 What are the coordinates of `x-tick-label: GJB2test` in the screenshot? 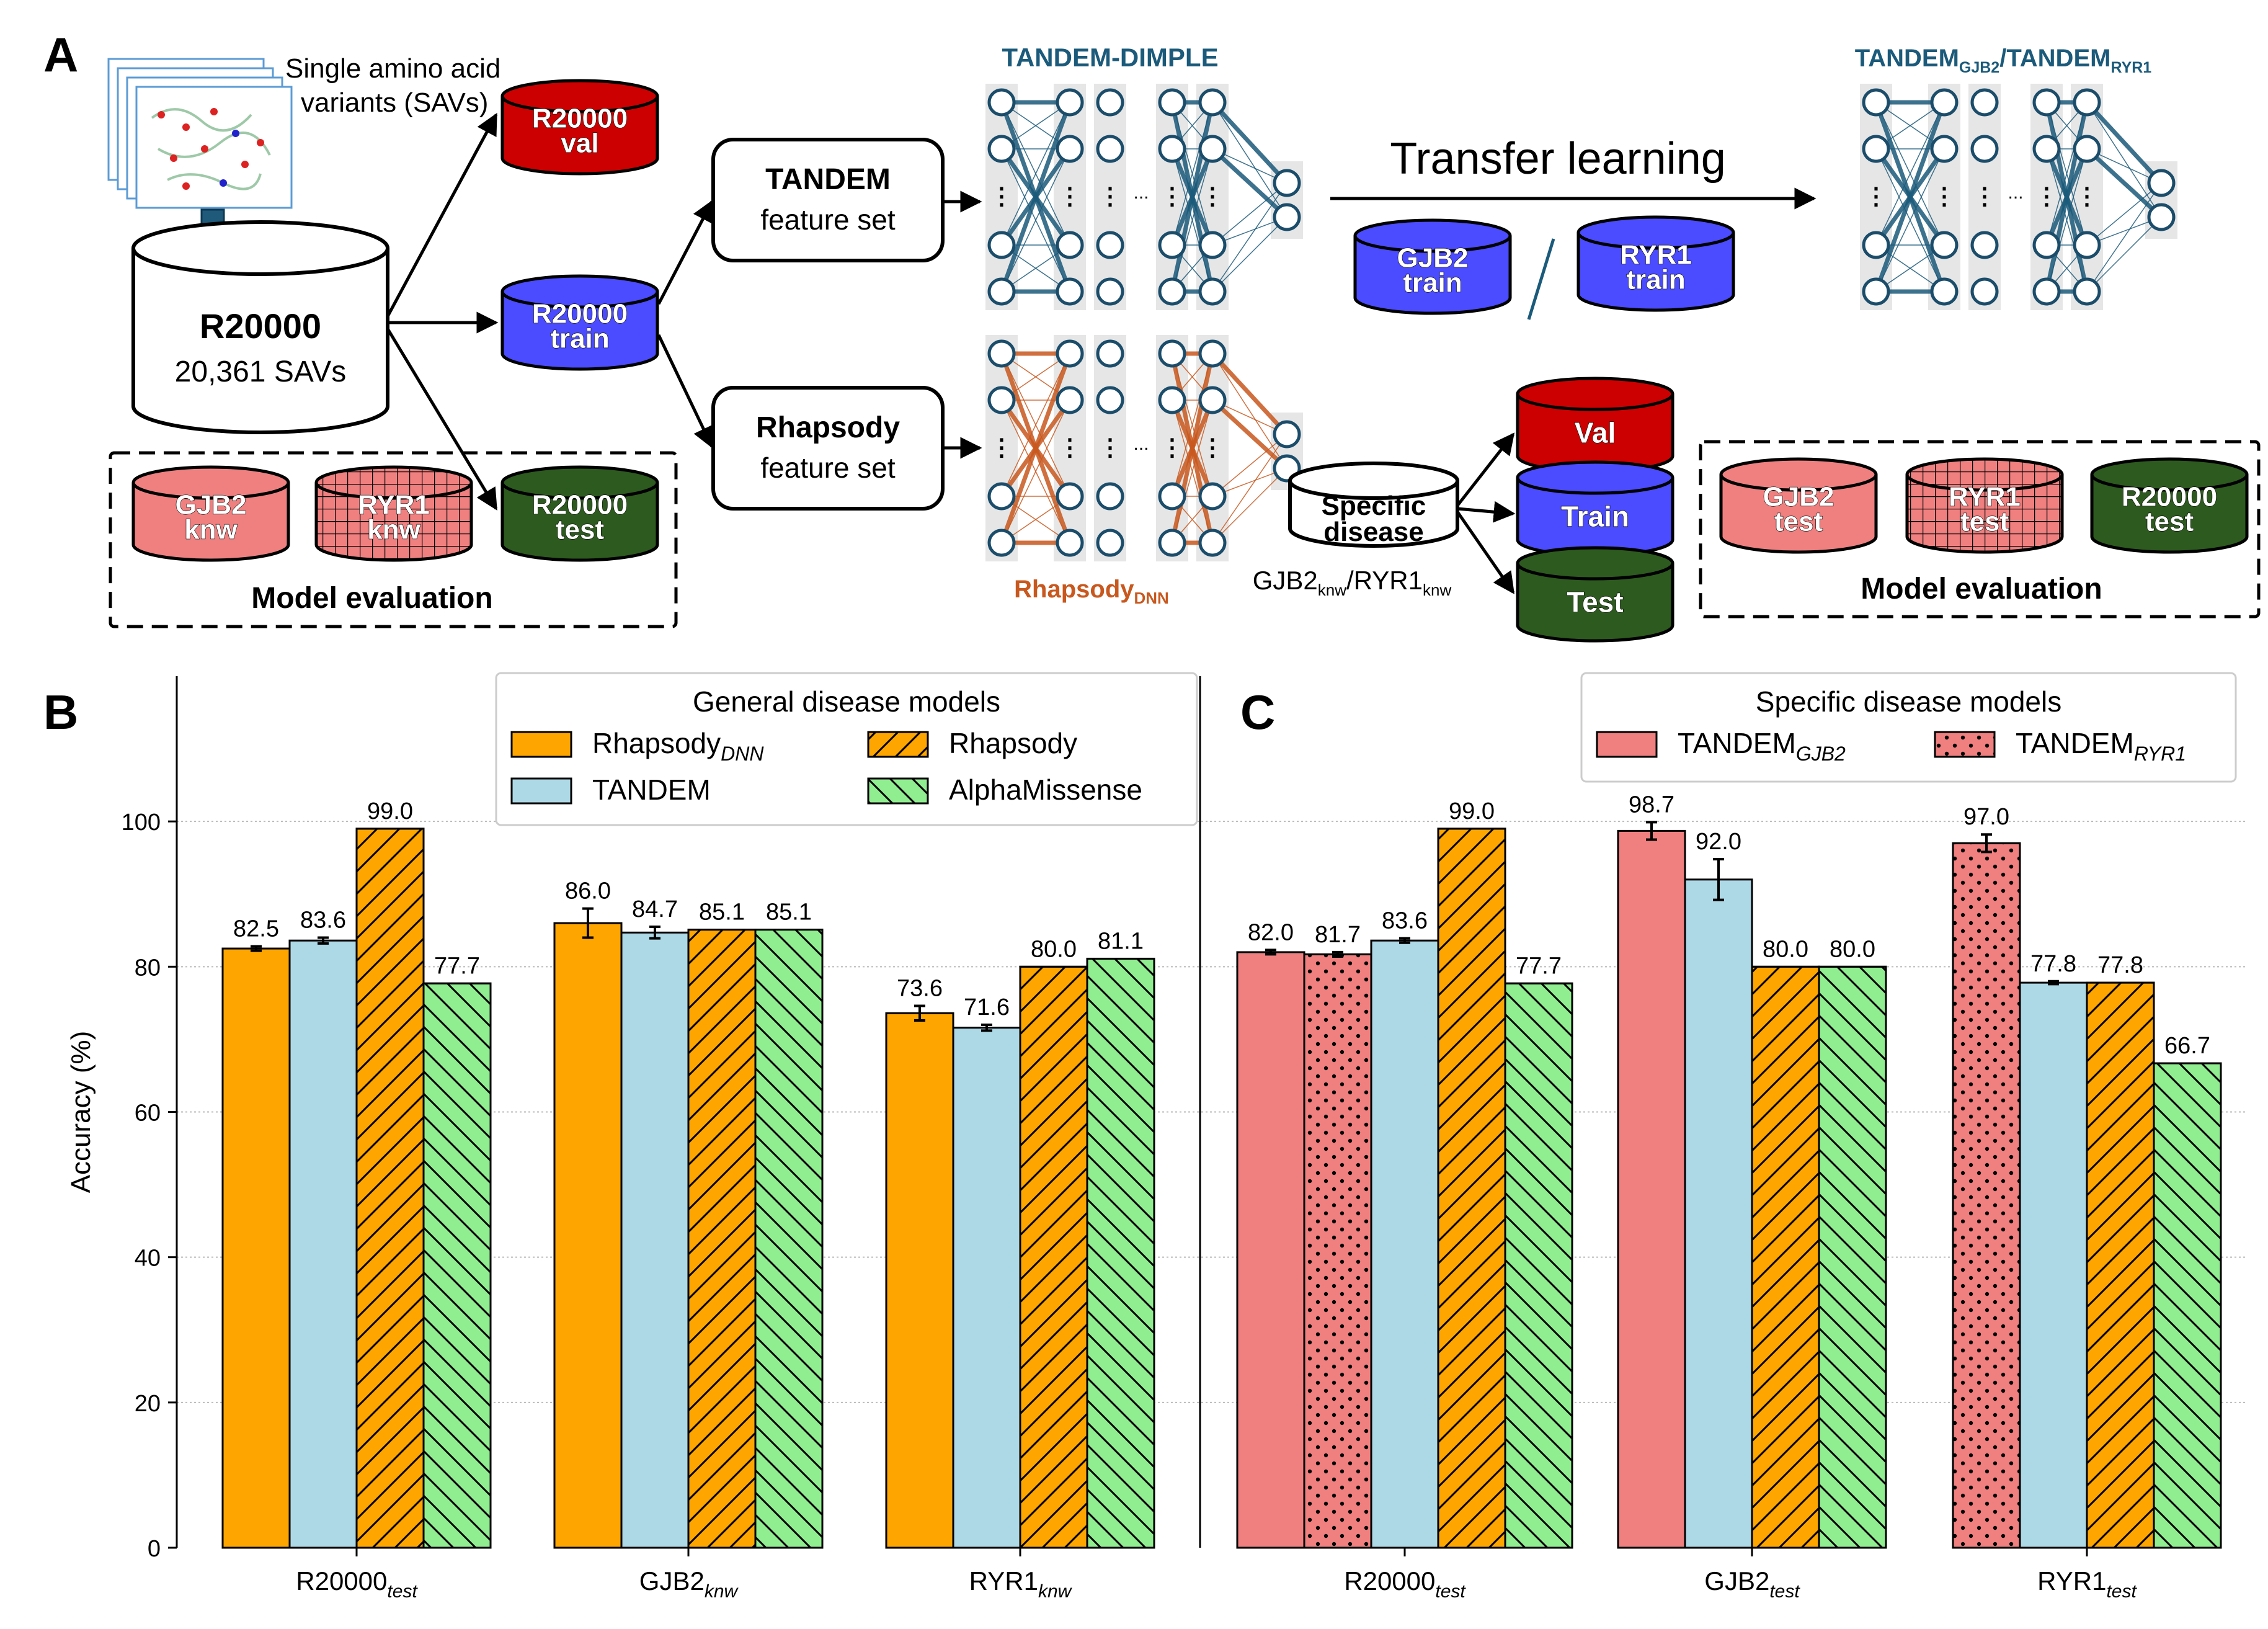 It's located at (1752, 1584).